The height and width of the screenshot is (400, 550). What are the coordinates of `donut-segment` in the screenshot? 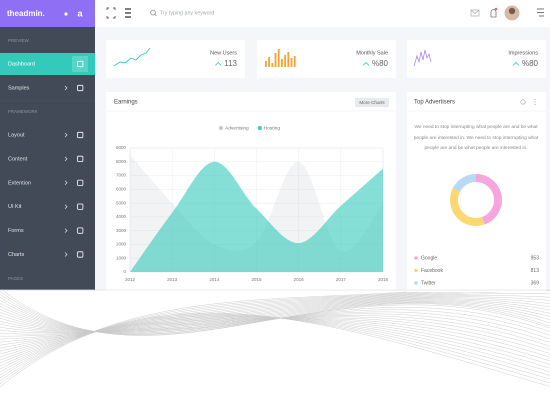 It's located at (464, 183).